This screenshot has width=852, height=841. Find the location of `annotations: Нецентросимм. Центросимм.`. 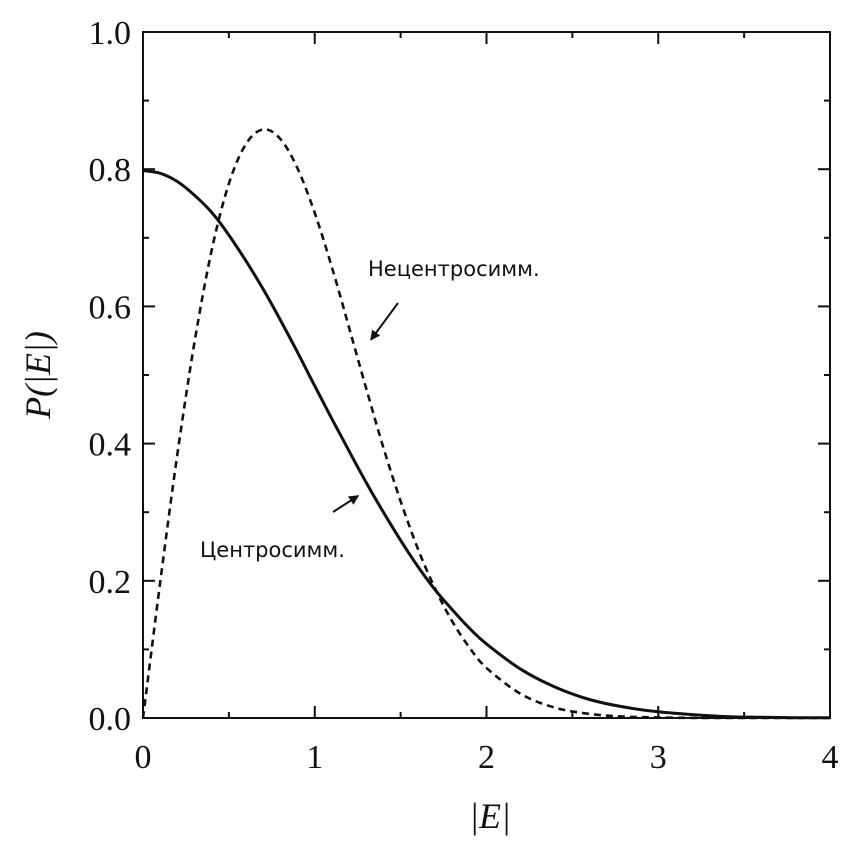

annotations: Нецентросимм. Центросимм. is located at coordinates (370, 409).